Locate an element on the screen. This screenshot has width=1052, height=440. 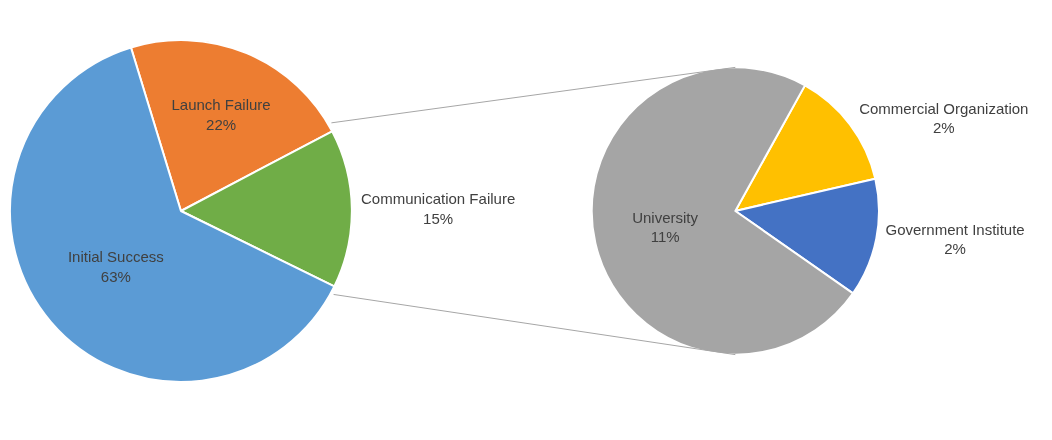
data-label: 22% is located at coordinates (221, 124).